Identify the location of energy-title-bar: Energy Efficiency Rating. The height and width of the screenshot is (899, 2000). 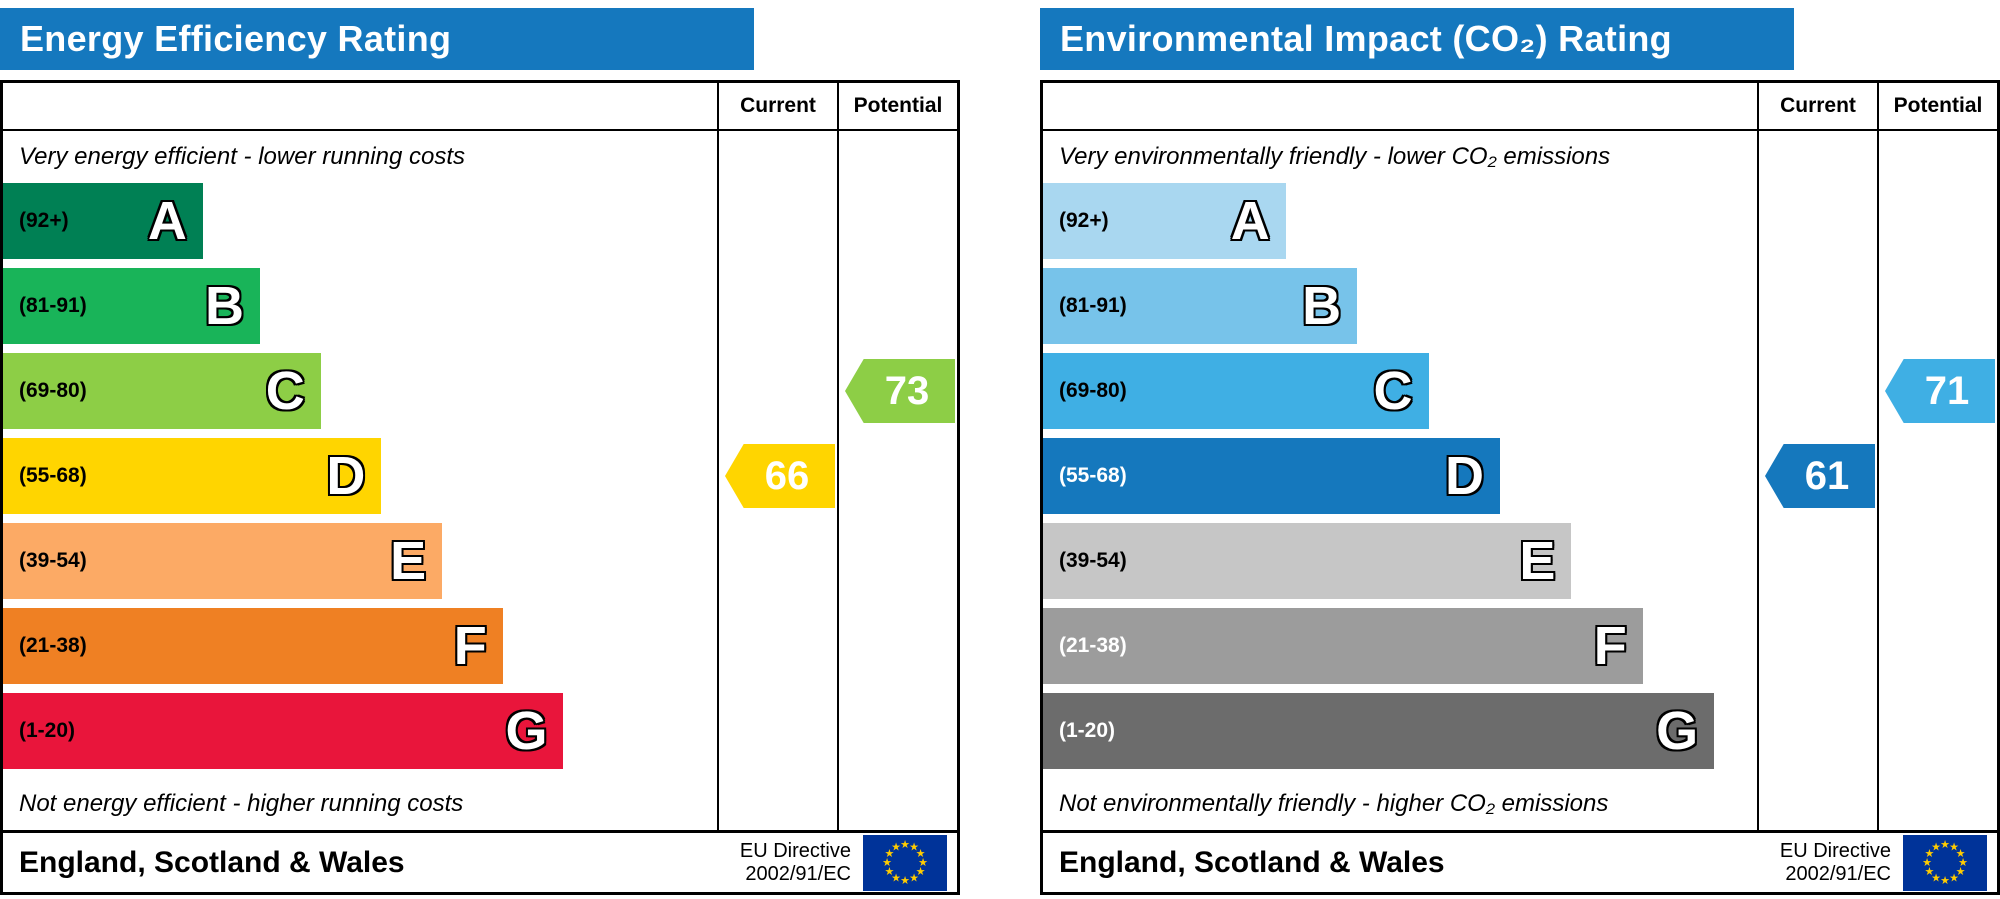
(377, 39).